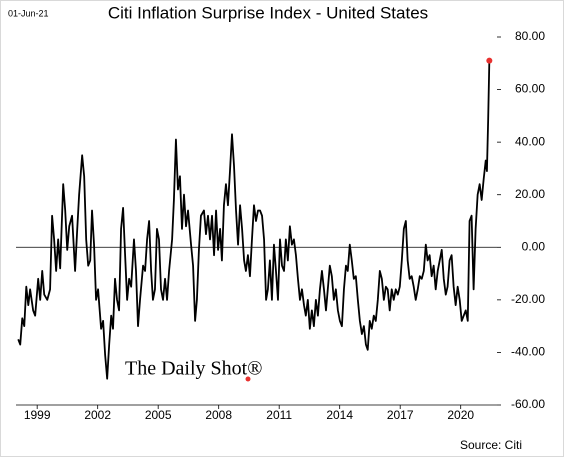 Image resolution: width=564 pixels, height=457 pixels. What do you see at coordinates (460, 415) in the screenshot?
I see `x-tick-label: 2020` at bounding box center [460, 415].